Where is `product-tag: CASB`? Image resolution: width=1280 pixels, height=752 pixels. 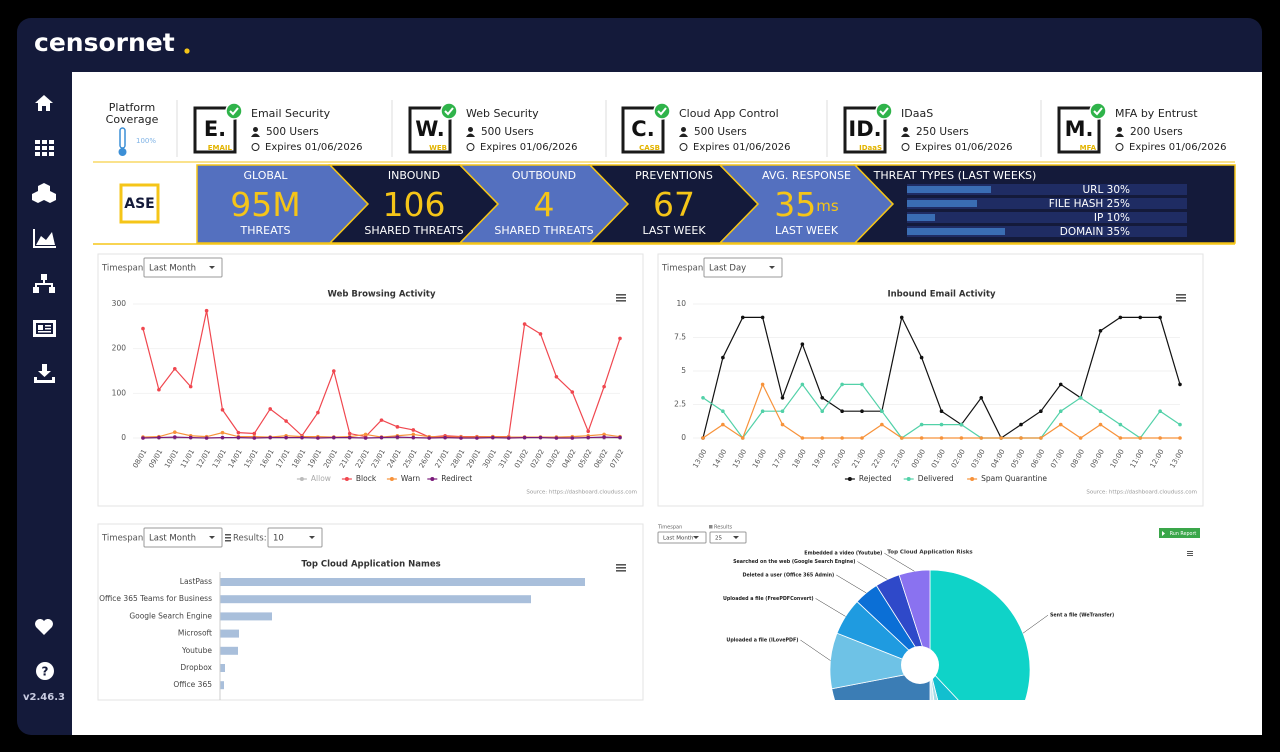 product-tag: CASB is located at coordinates (649, 148).